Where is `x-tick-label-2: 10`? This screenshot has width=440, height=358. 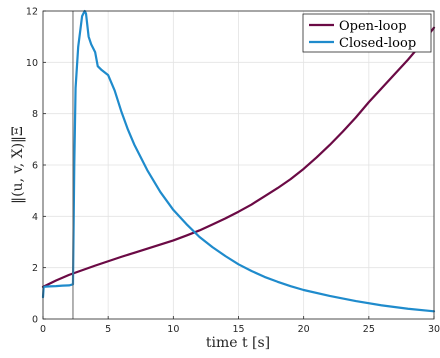 x-tick-label-2: 10 is located at coordinates (173, 329).